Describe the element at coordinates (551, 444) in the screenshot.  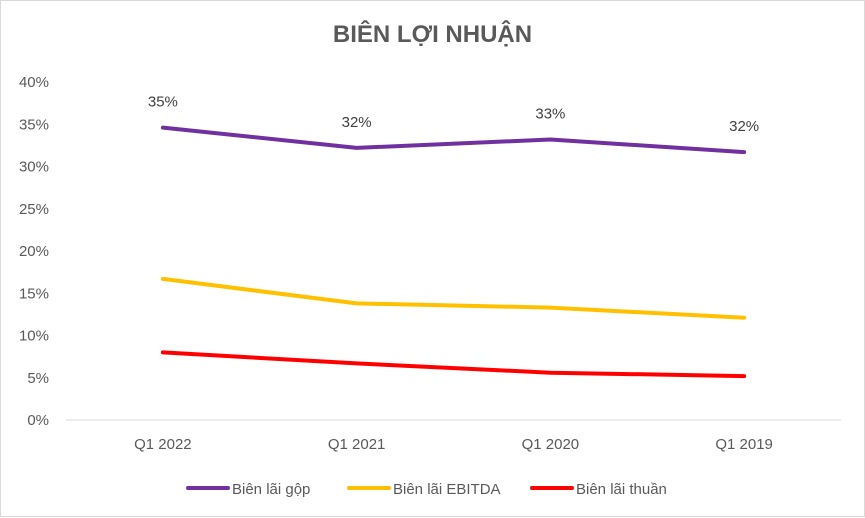
I see `x-tick-label: Q1 2020` at that location.